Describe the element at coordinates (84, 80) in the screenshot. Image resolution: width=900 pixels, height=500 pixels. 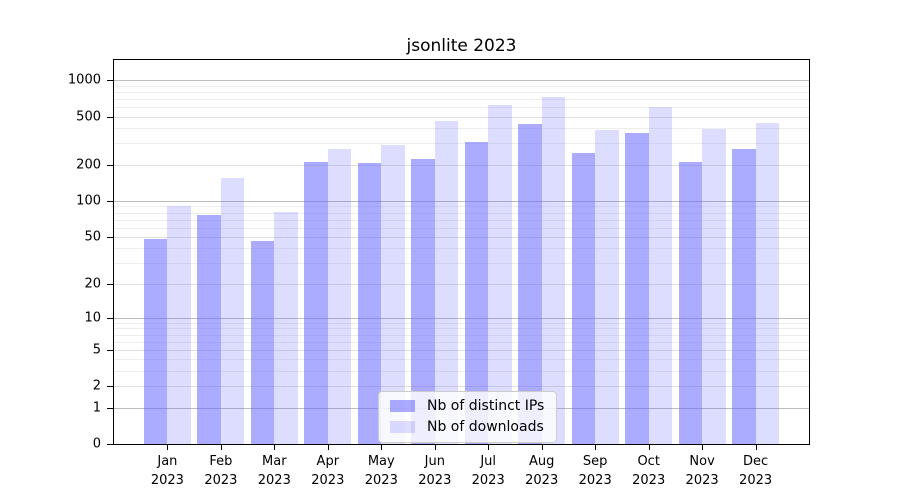
I see `y-tick-label: 1000` at that location.